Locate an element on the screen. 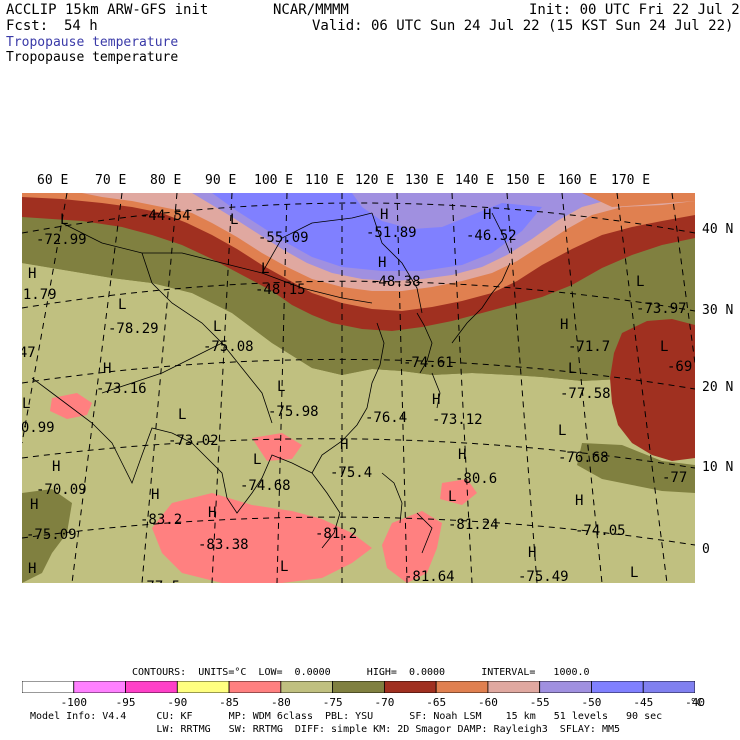 This screenshot has height=740, width=740. band-minus-80-patch2 is located at coordinates (412, 547).